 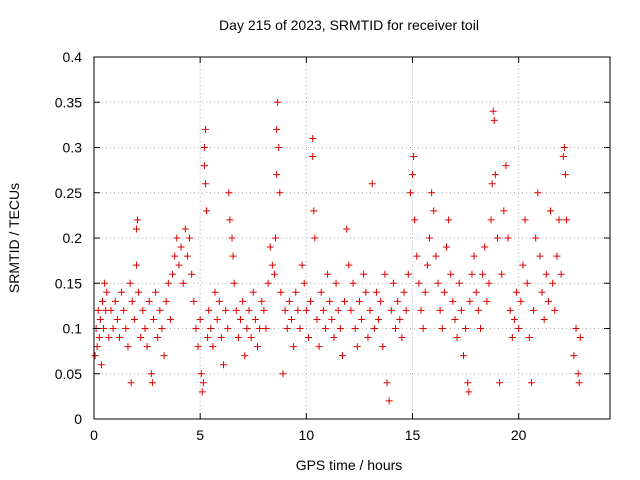 I want to click on y-tick-label: 0, so click(x=78, y=419).